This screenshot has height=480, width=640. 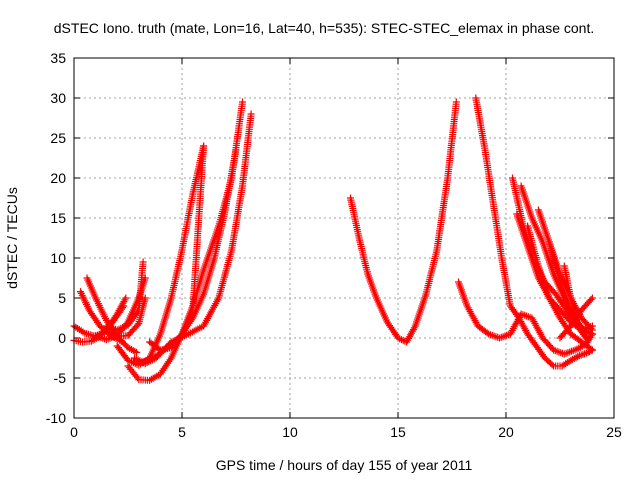 What do you see at coordinates (62, 298) in the screenshot?
I see `y-tick-label: 5` at bounding box center [62, 298].